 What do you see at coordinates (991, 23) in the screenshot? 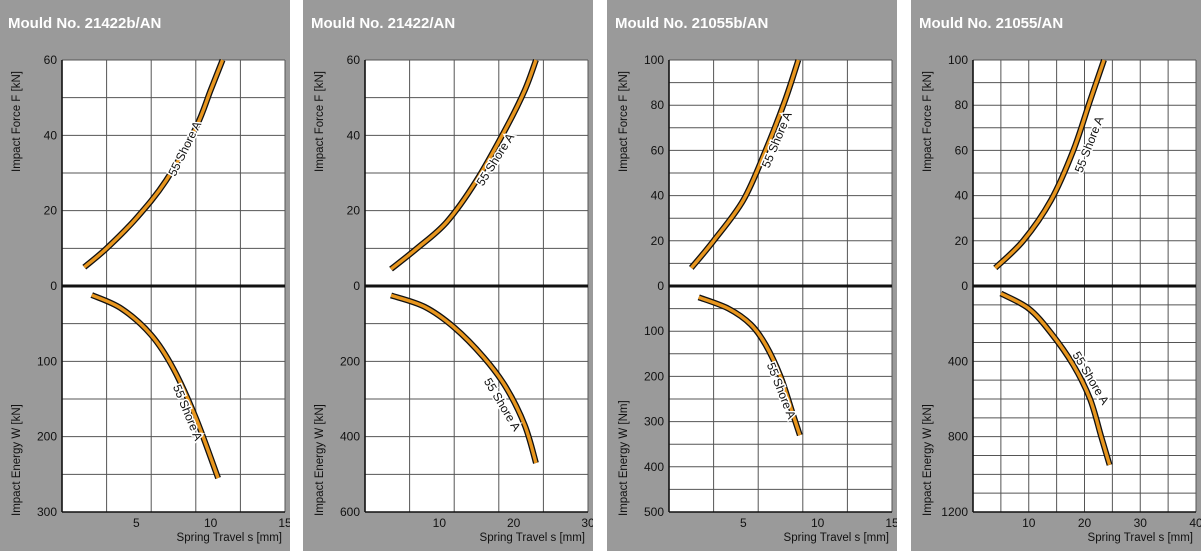
I see `panel-title: Mould No. 21055/AN` at bounding box center [991, 23].